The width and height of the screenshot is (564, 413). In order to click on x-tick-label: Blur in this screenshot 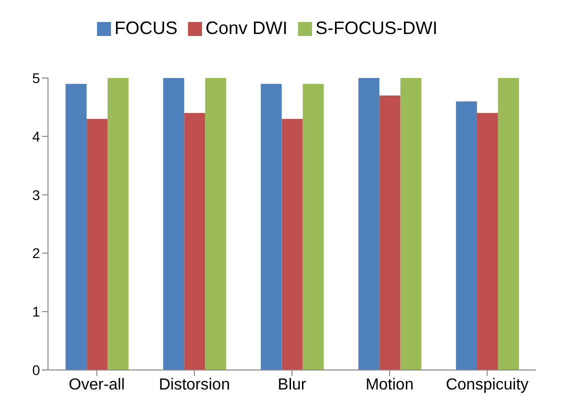, I will do `click(292, 385)`.